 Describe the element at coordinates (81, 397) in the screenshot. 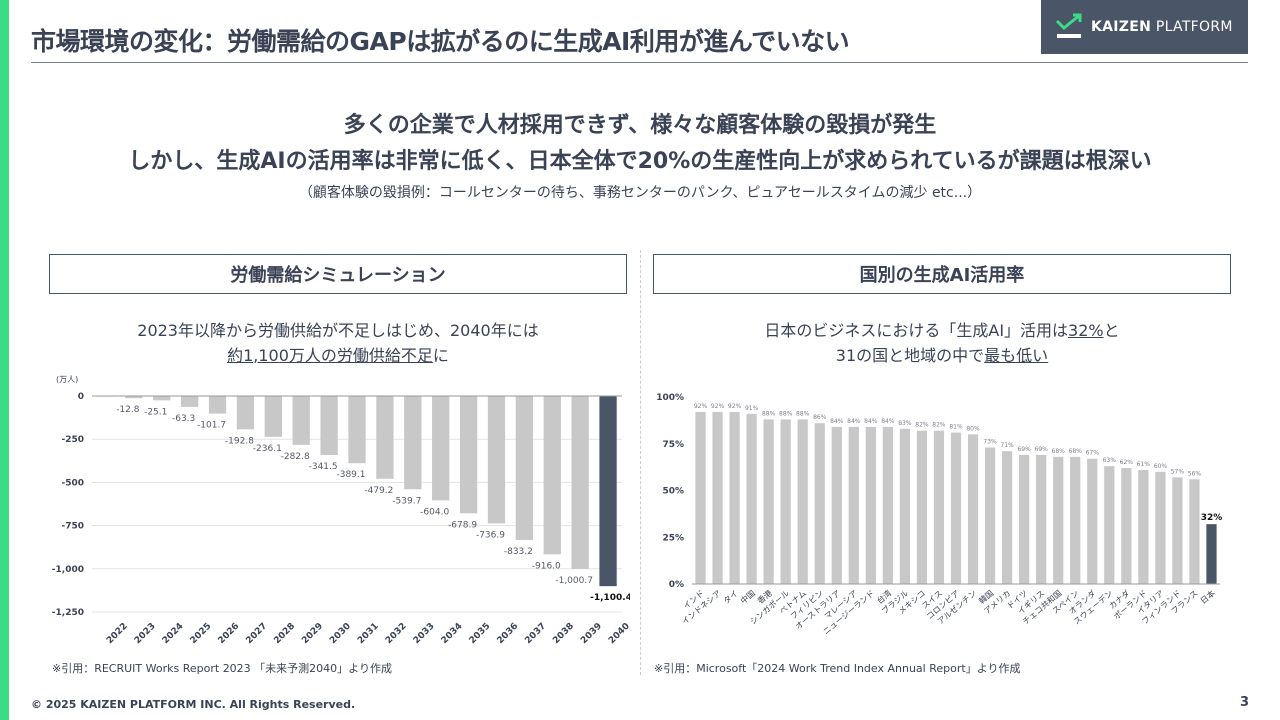

I see `y-tick-label: 0` at that location.